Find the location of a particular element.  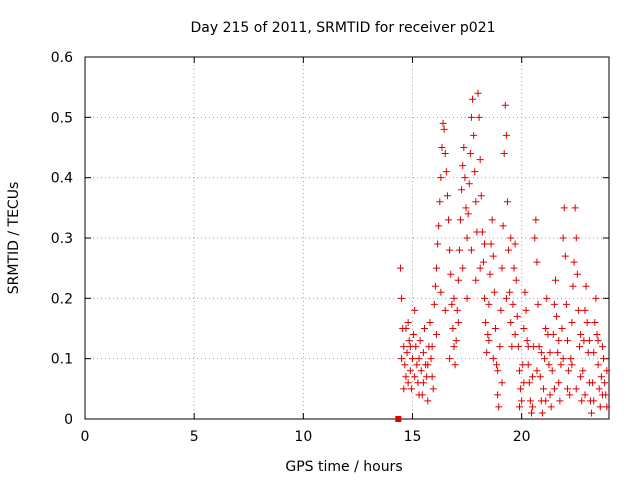

x-tick-label: 10 is located at coordinates (303, 437).